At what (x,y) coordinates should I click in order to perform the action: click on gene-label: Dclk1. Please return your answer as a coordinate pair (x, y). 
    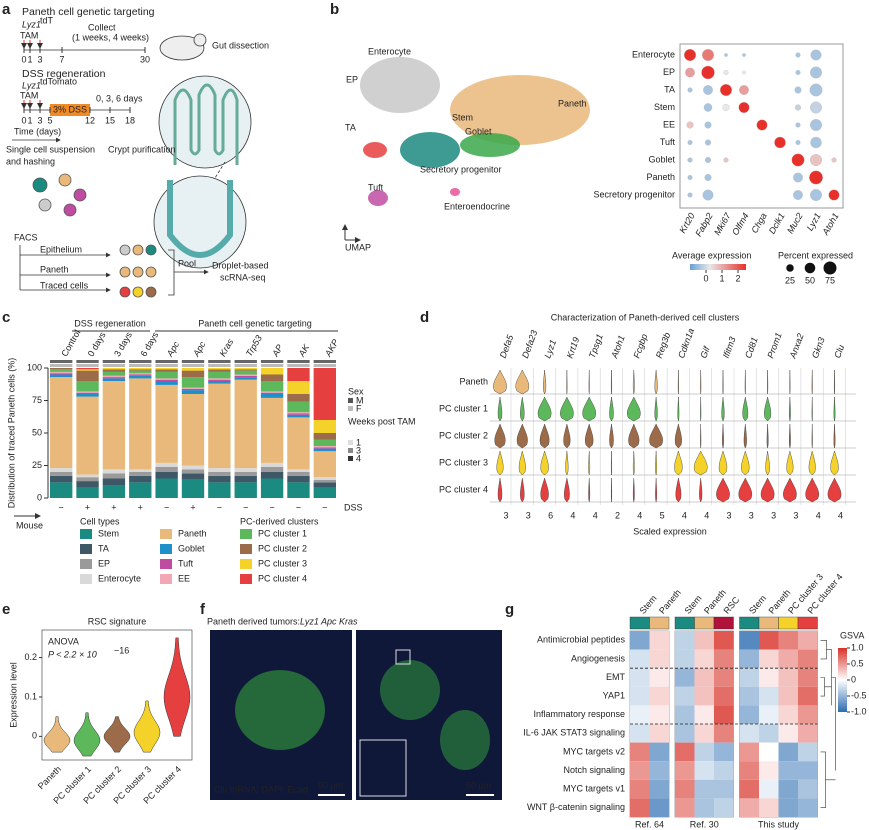
    Looking at the image, I should click on (777, 223).